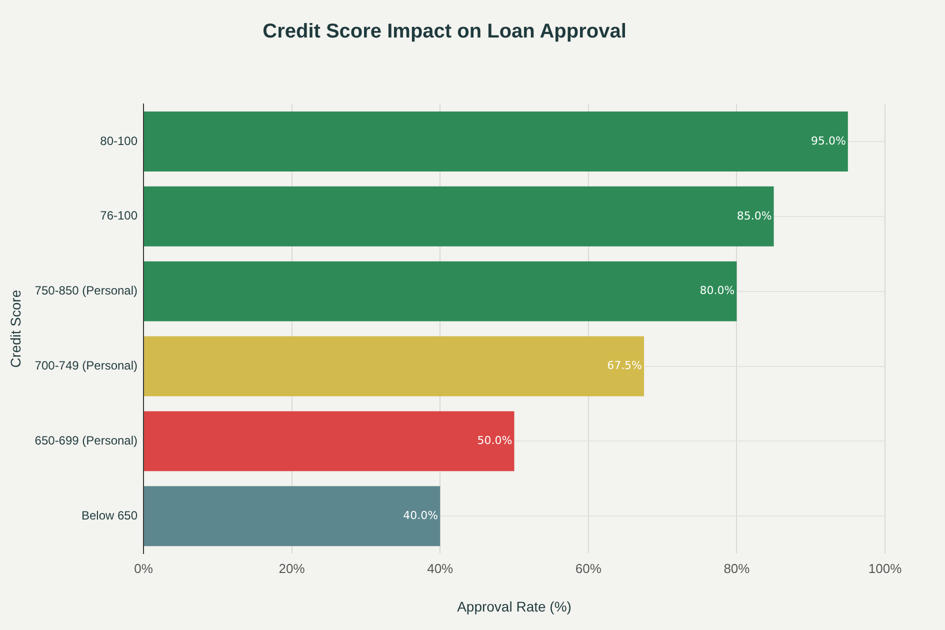 This screenshot has height=630, width=945. Describe the element at coordinates (119, 215) in the screenshot. I see `y-tick-label: 76-100` at that location.